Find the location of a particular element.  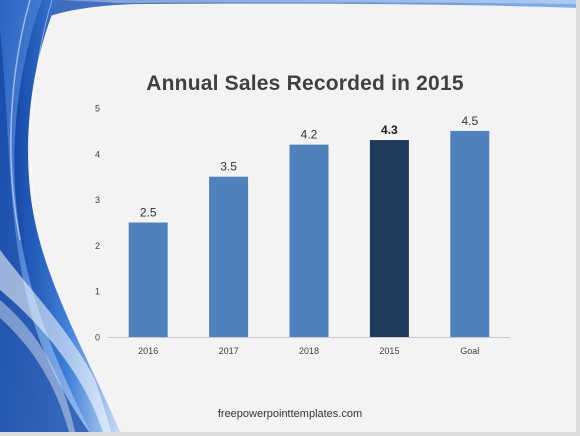

bar-2015 is located at coordinates (389, 238).